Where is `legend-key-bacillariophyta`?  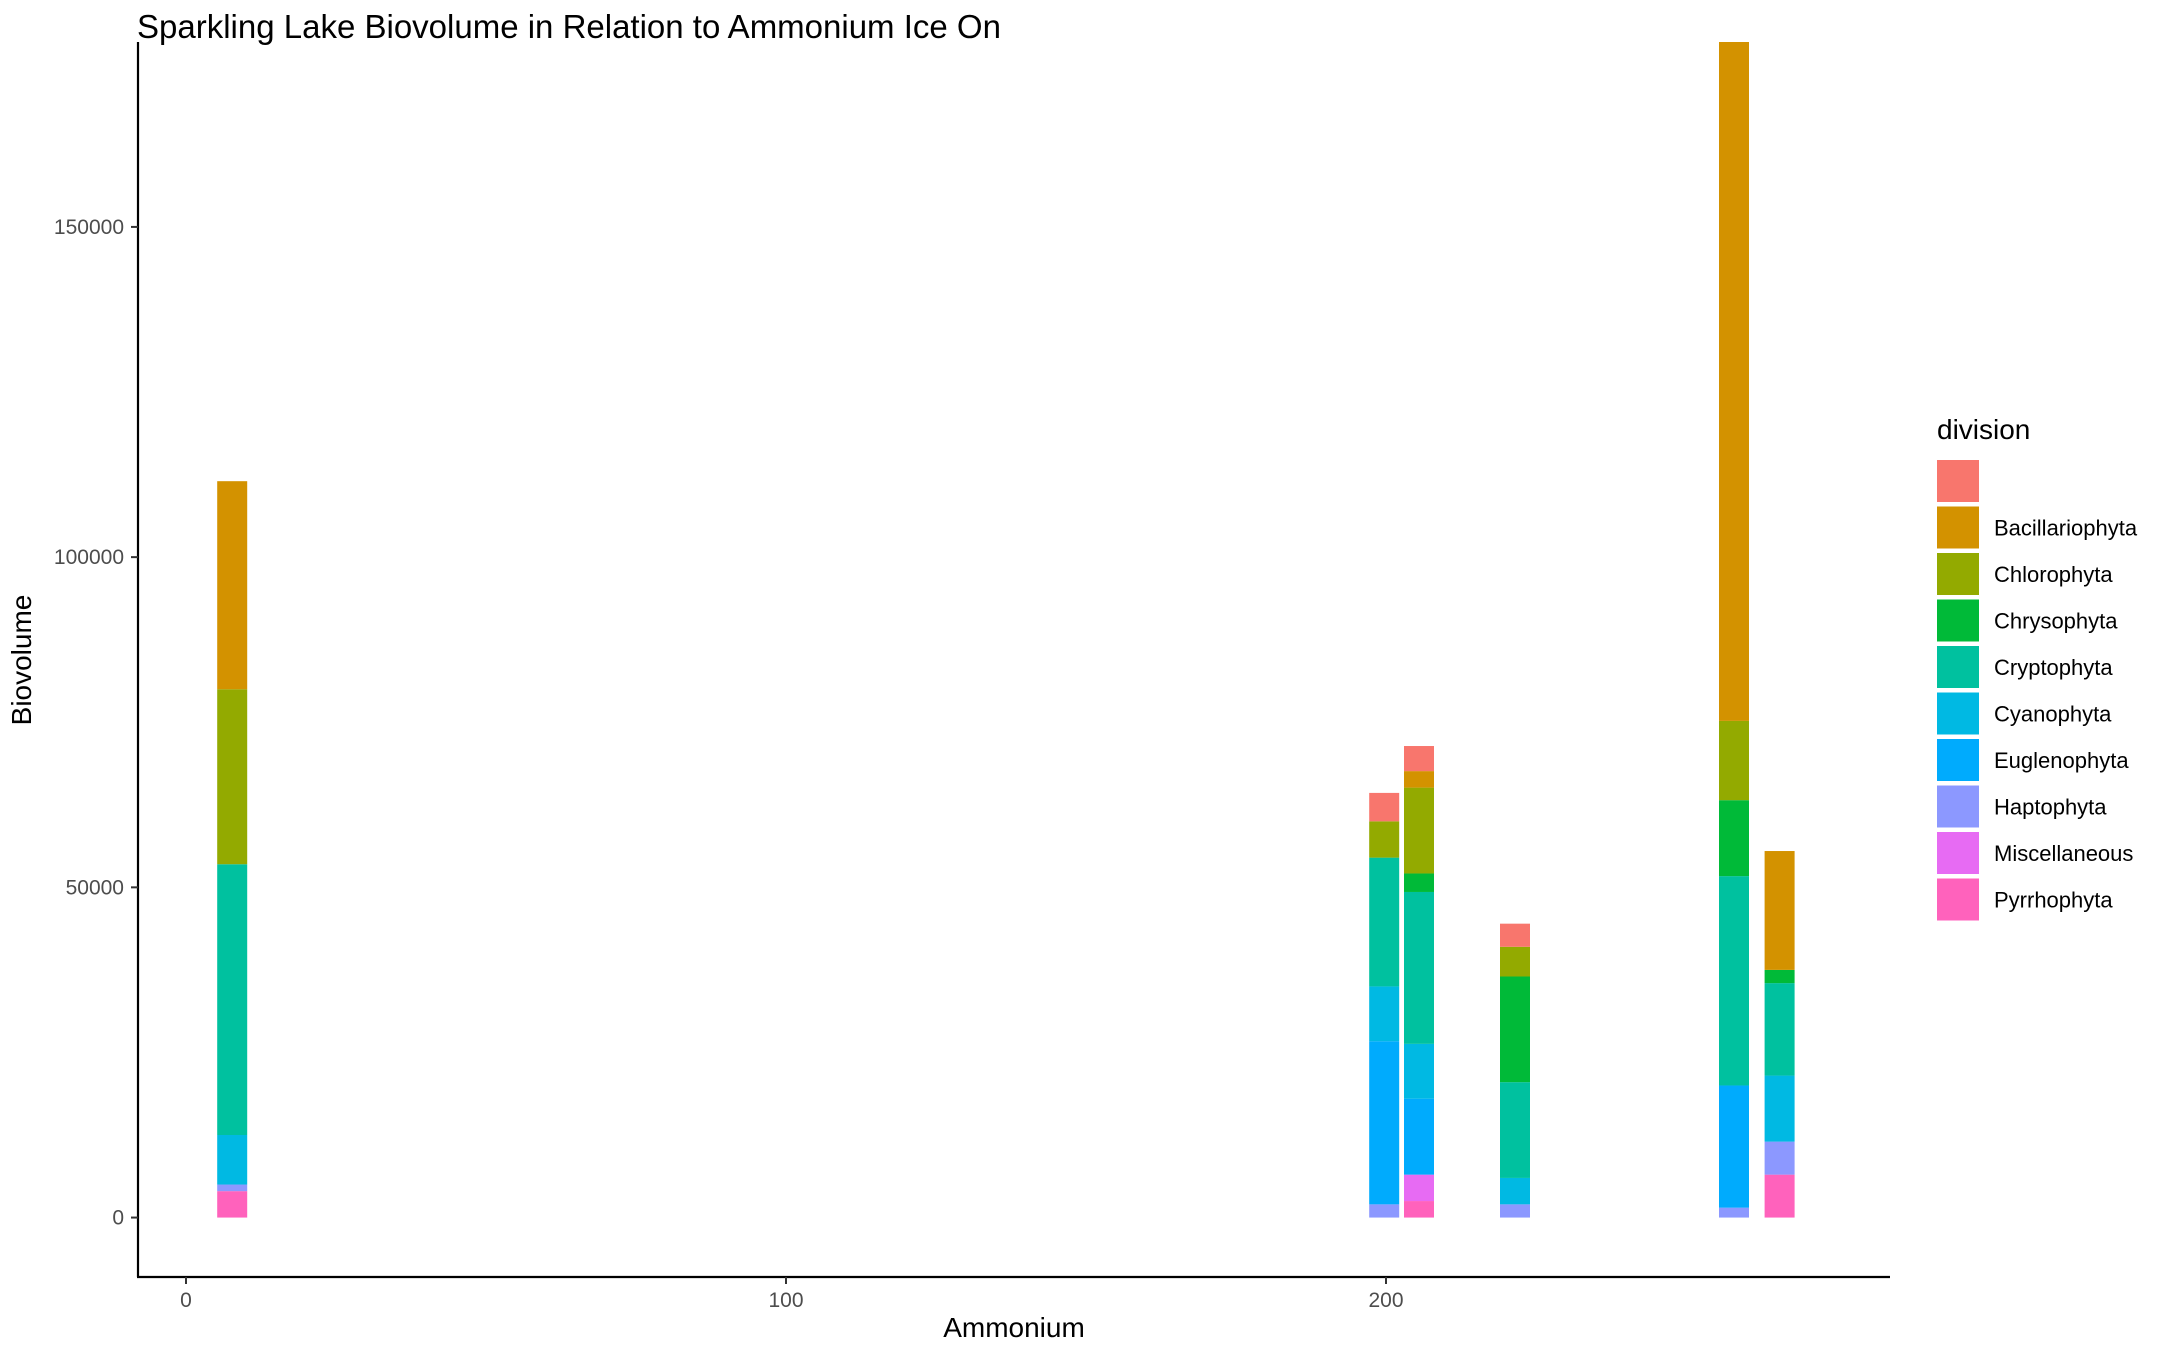
legend-key-bacillariophyta is located at coordinates (1958, 527).